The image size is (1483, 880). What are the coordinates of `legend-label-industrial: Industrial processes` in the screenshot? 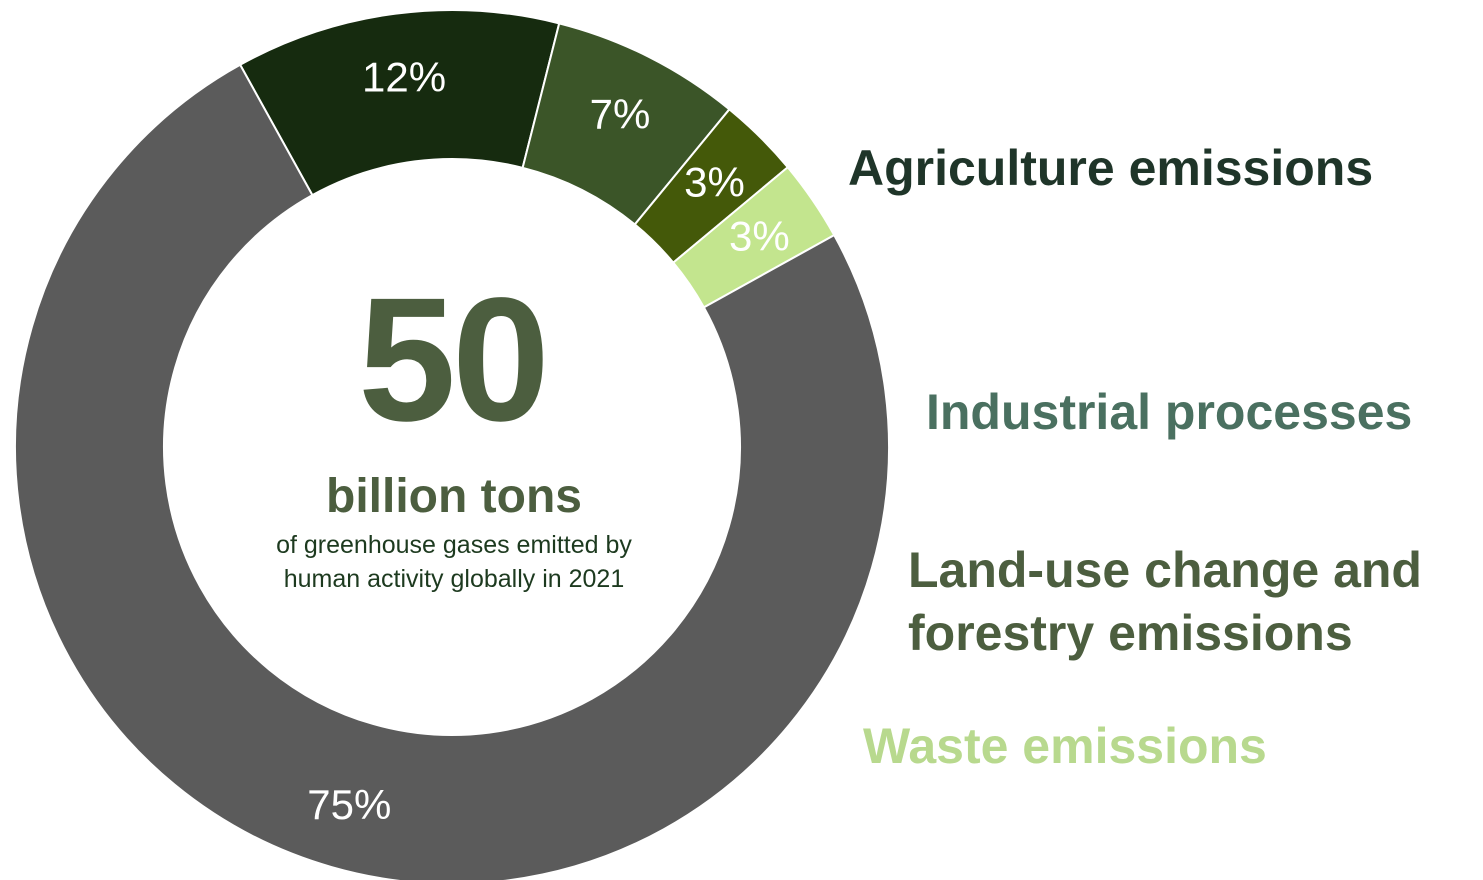 It's located at (1169, 412).